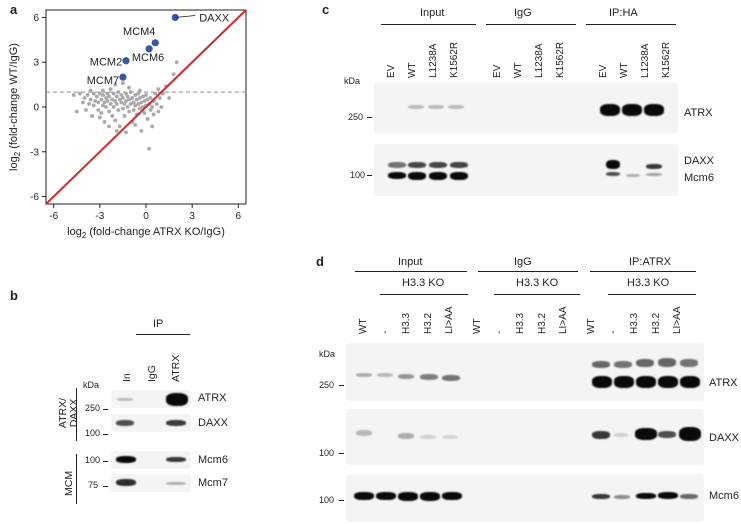 The height and width of the screenshot is (524, 741). Describe the element at coordinates (432, 13) in the screenshot. I see `group-label-input: Input` at that location.